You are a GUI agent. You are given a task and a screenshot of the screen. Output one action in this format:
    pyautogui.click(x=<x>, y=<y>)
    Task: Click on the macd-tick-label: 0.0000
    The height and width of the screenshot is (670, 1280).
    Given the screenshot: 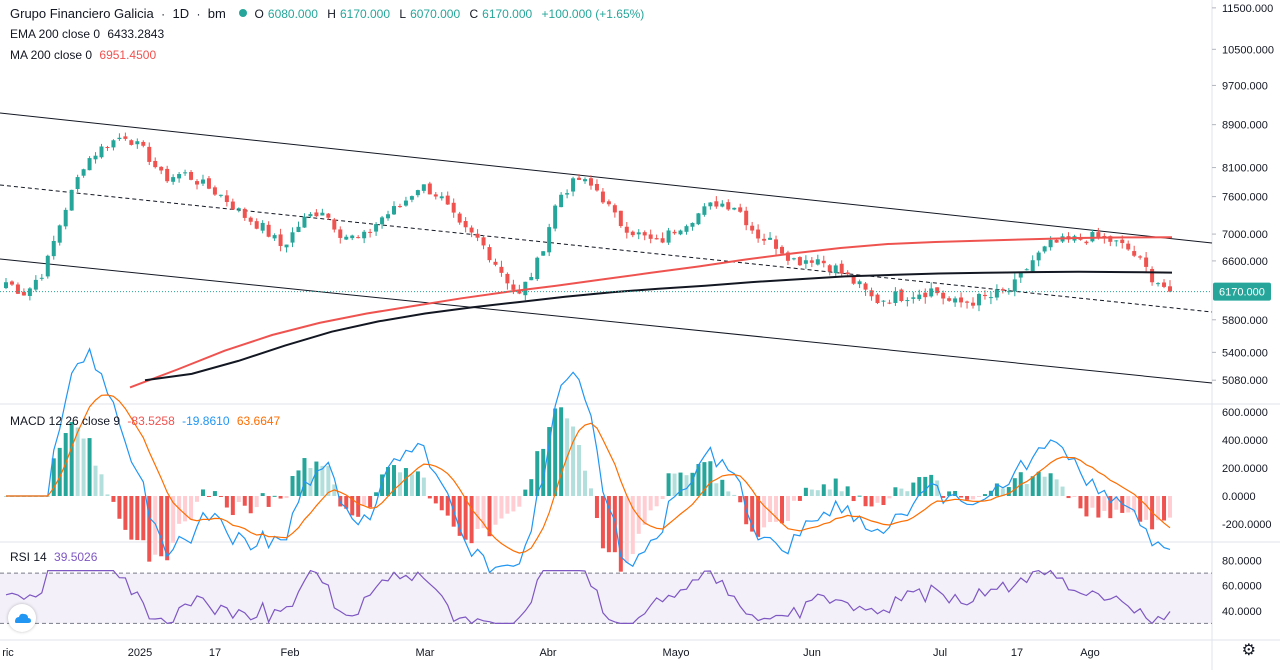 What is the action you would take?
    pyautogui.click(x=1239, y=497)
    